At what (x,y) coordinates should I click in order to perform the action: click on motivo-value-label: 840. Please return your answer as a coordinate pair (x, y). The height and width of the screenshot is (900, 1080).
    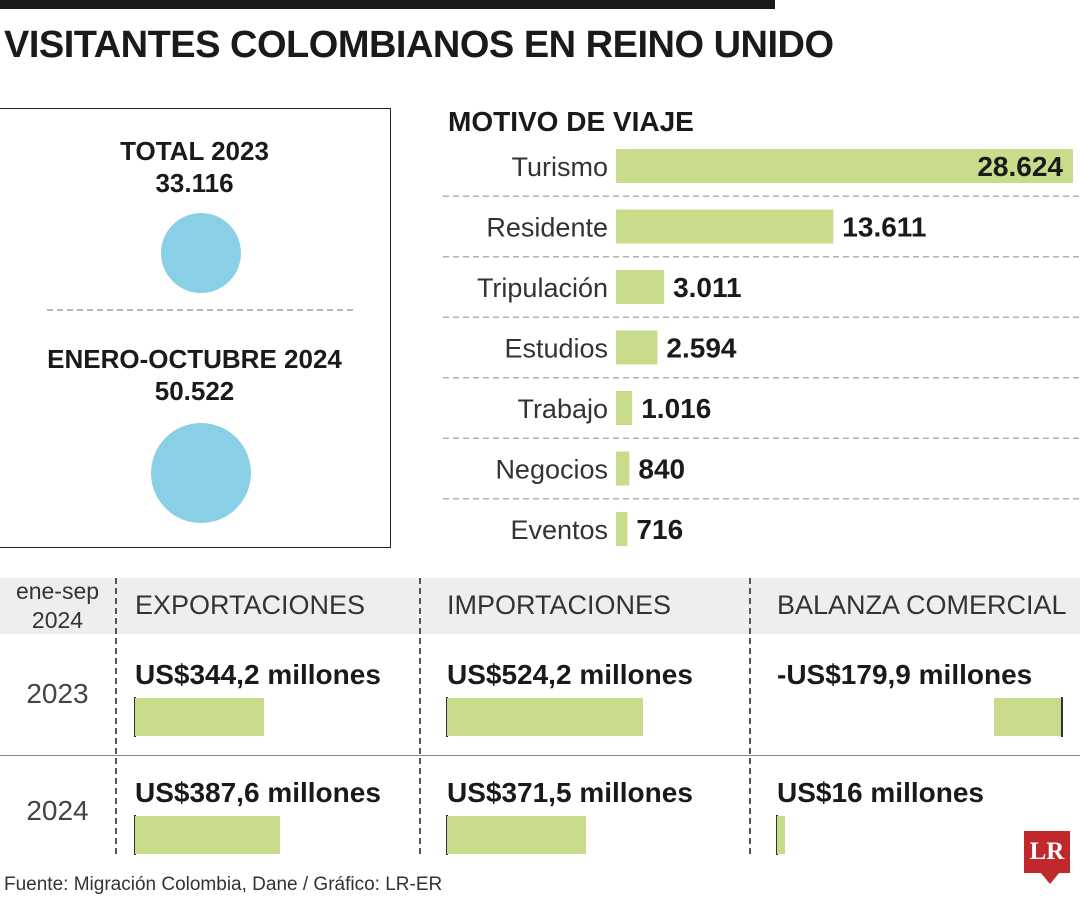
    Looking at the image, I should click on (661, 469).